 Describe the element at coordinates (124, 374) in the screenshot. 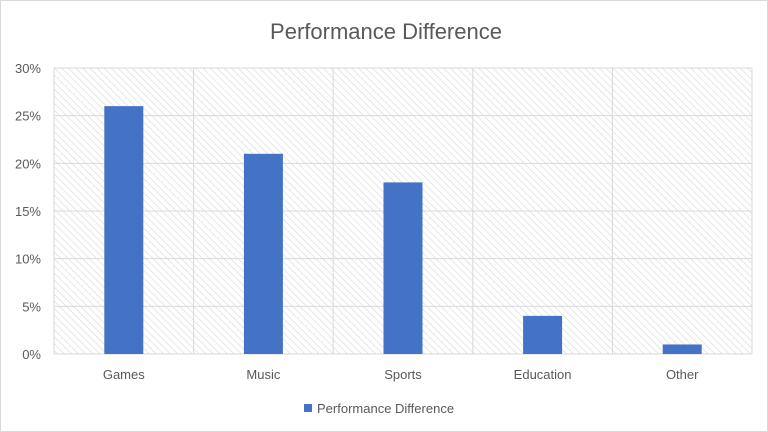

I see `x-tick-label: Games` at that location.